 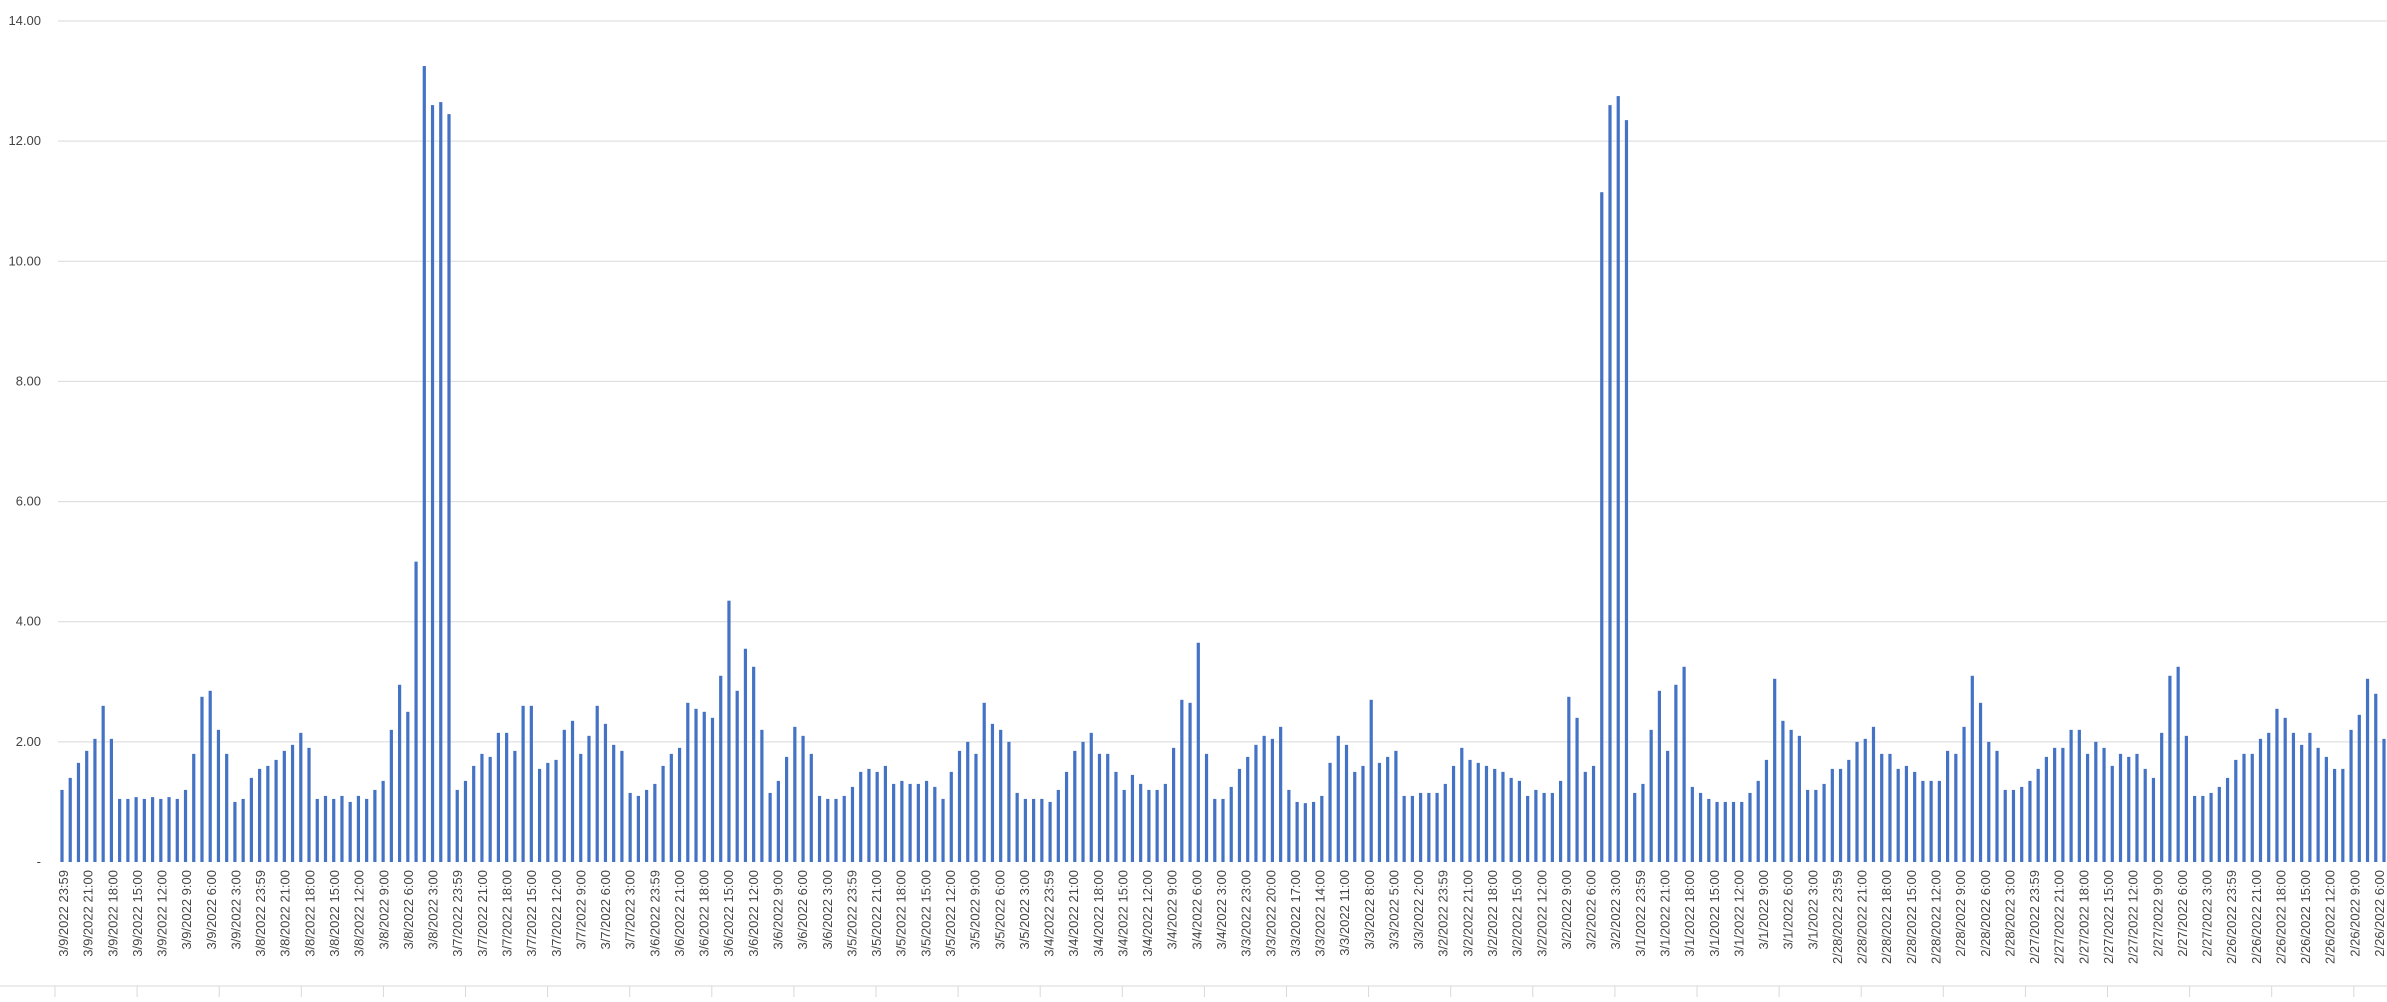 What do you see at coordinates (1788, 910) in the screenshot?
I see `x-tick-label: 3/1/2022 6:00` at bounding box center [1788, 910].